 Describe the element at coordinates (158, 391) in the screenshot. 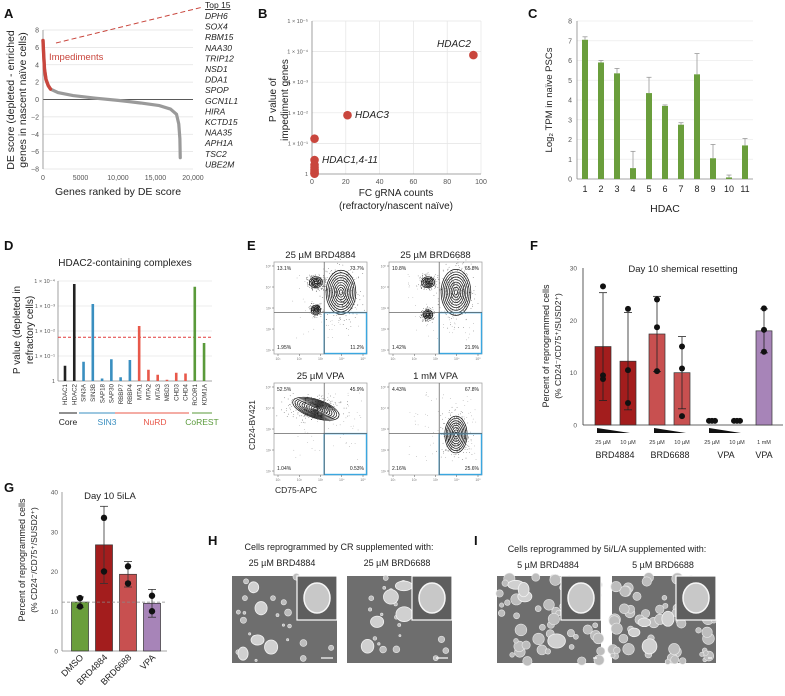

I see `xtick-label: MTA3` at that location.